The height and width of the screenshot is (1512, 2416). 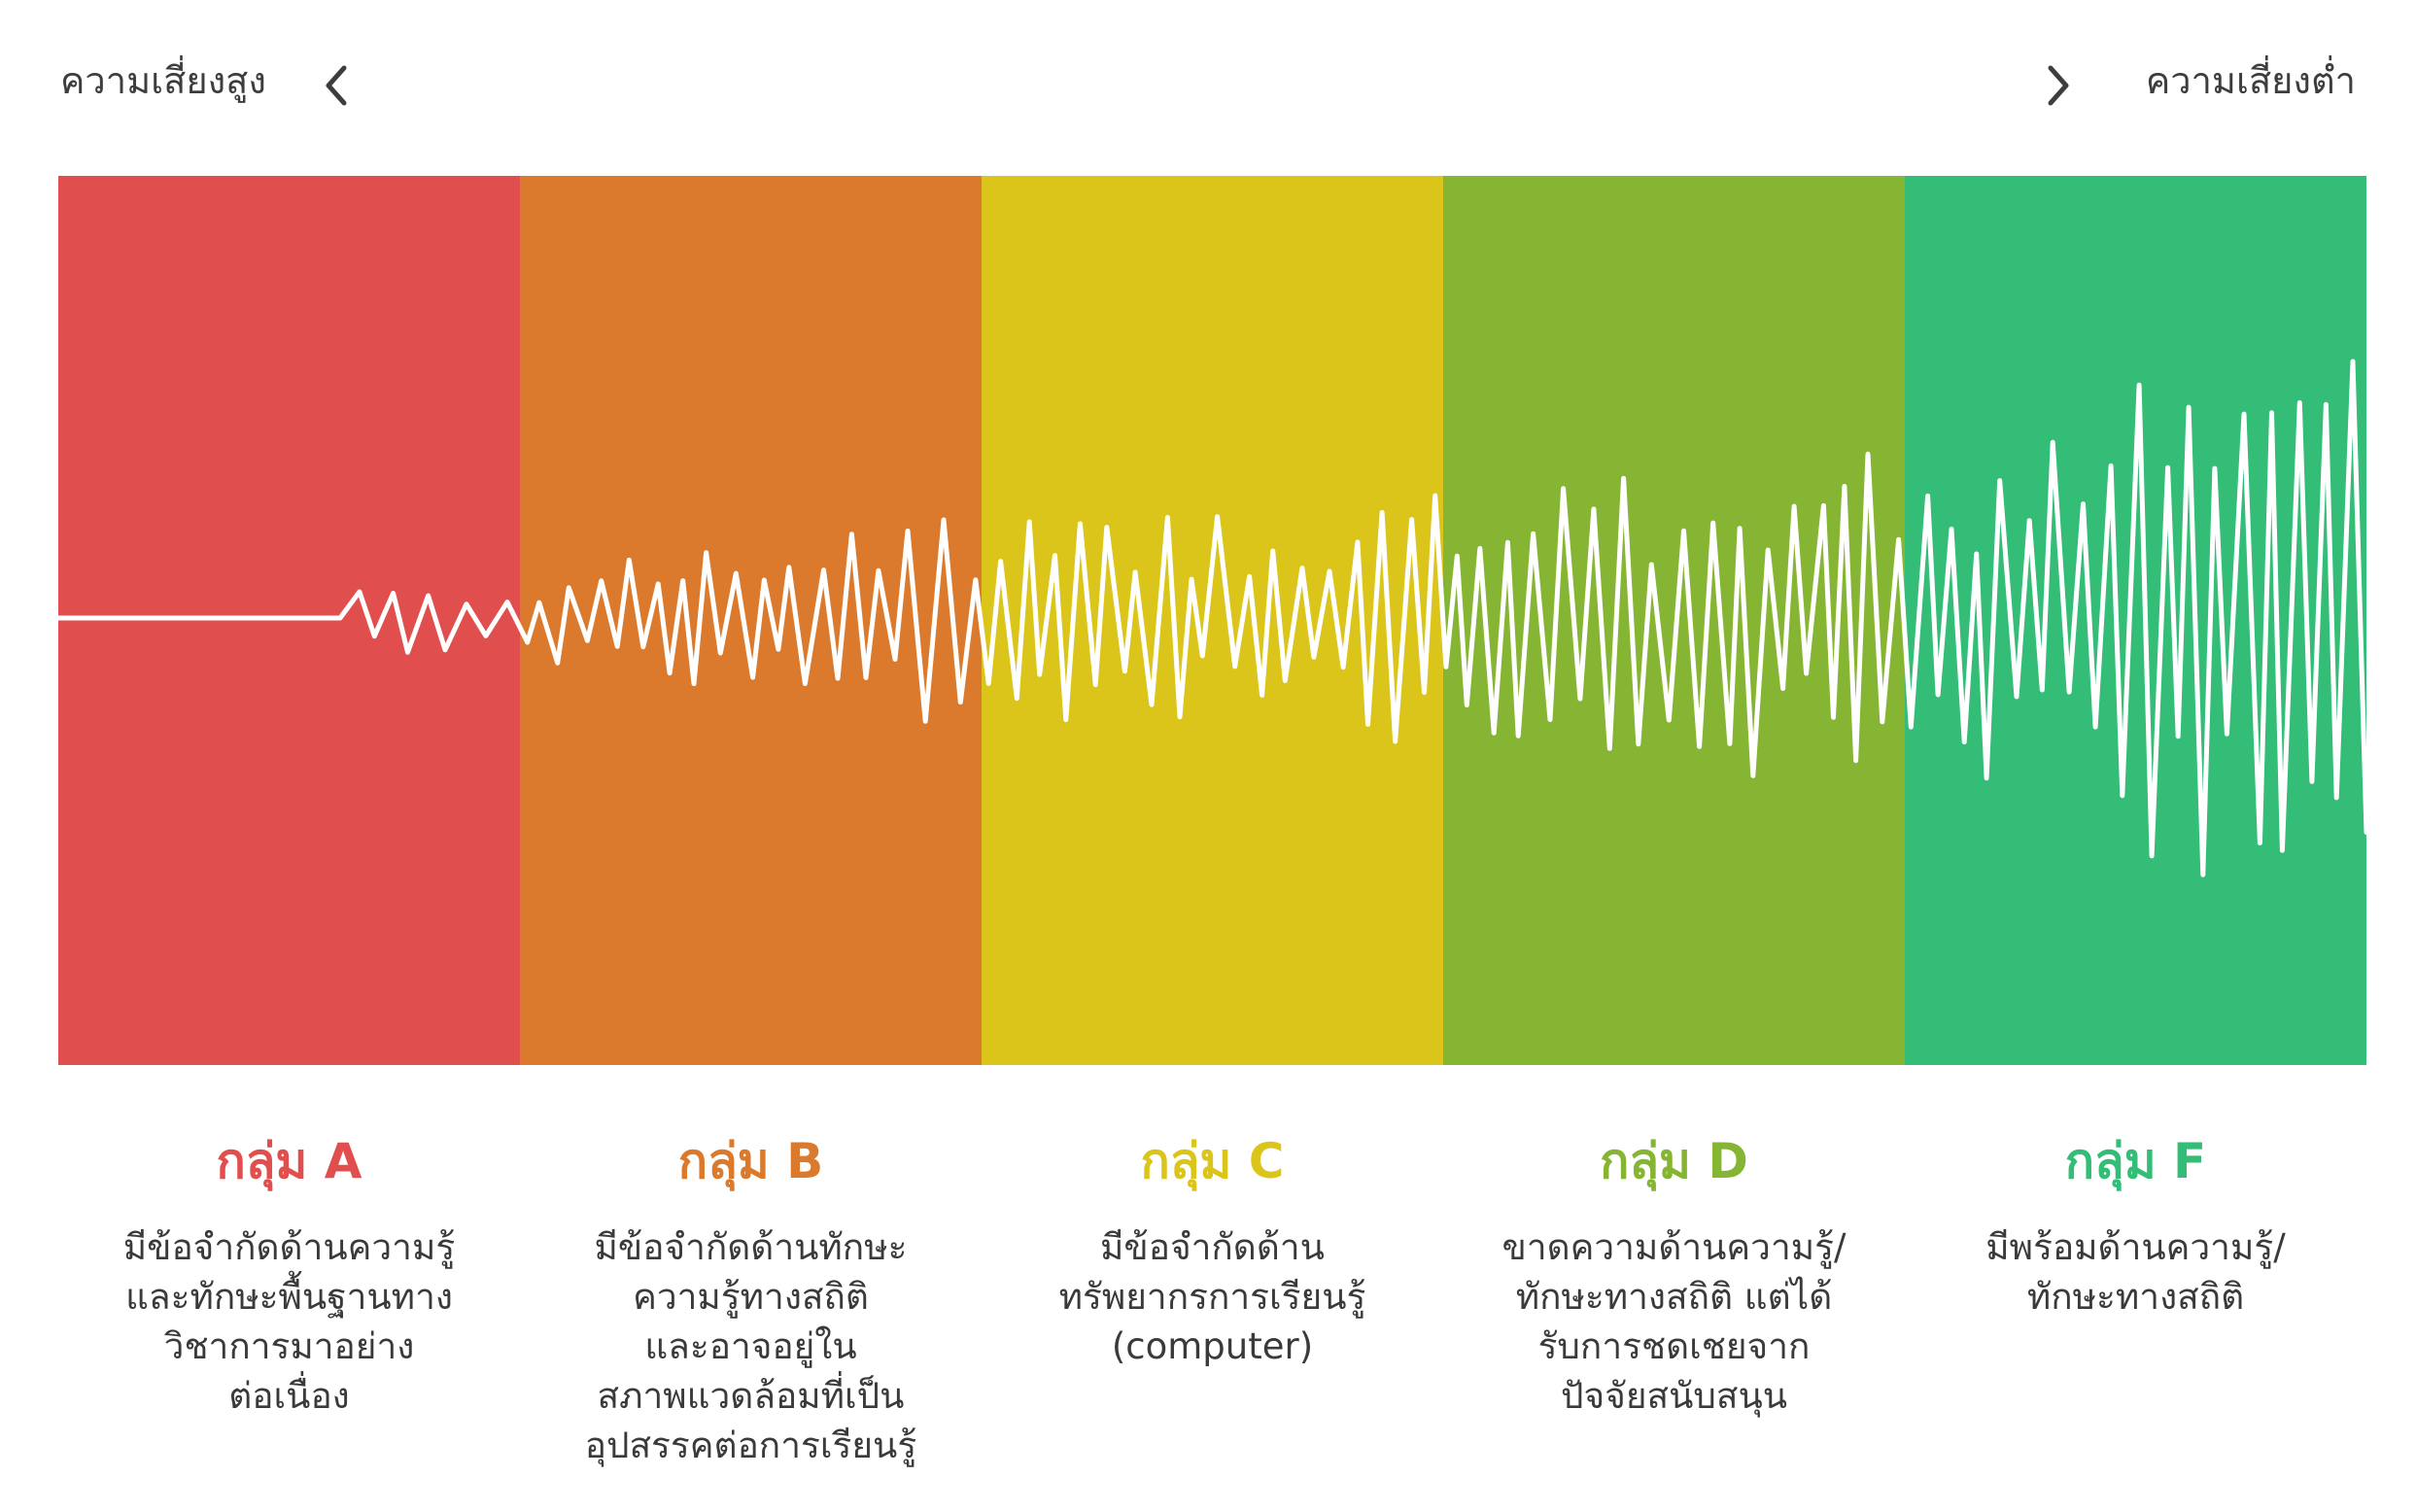 I want to click on group-c-title: กลุ่ม C, so click(x=1212, y=1161).